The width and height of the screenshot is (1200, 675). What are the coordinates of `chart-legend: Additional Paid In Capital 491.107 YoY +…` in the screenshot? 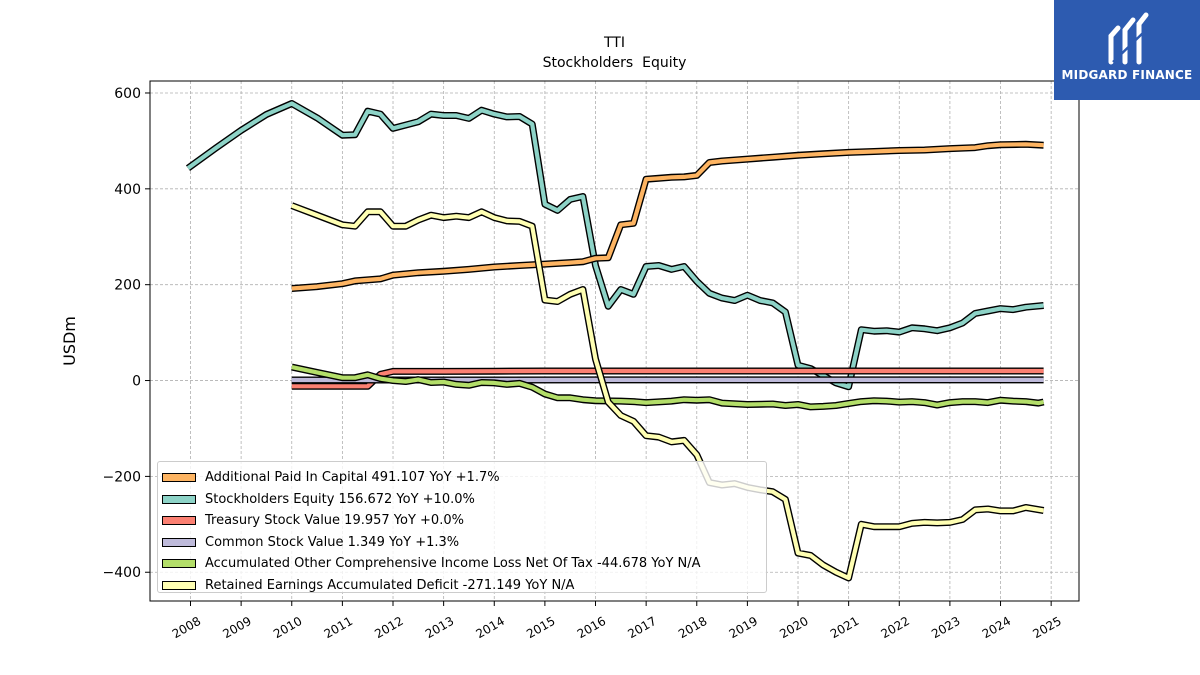 It's located at (462, 527).